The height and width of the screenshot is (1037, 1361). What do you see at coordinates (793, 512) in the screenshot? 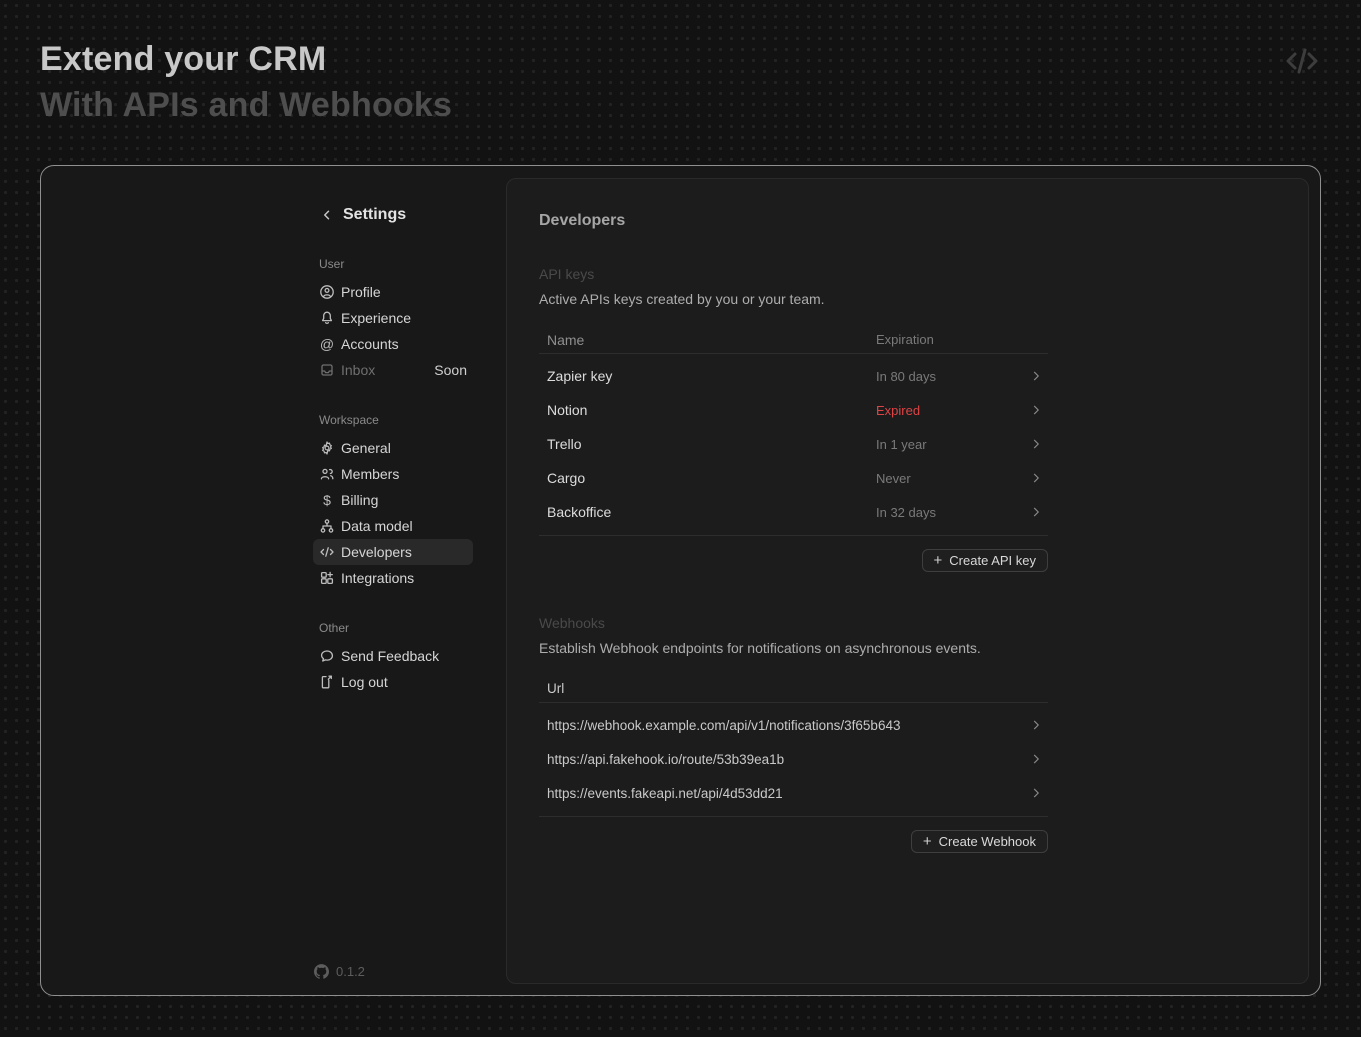
I see `api-key-row: Backoffice In 32 days` at bounding box center [793, 512].